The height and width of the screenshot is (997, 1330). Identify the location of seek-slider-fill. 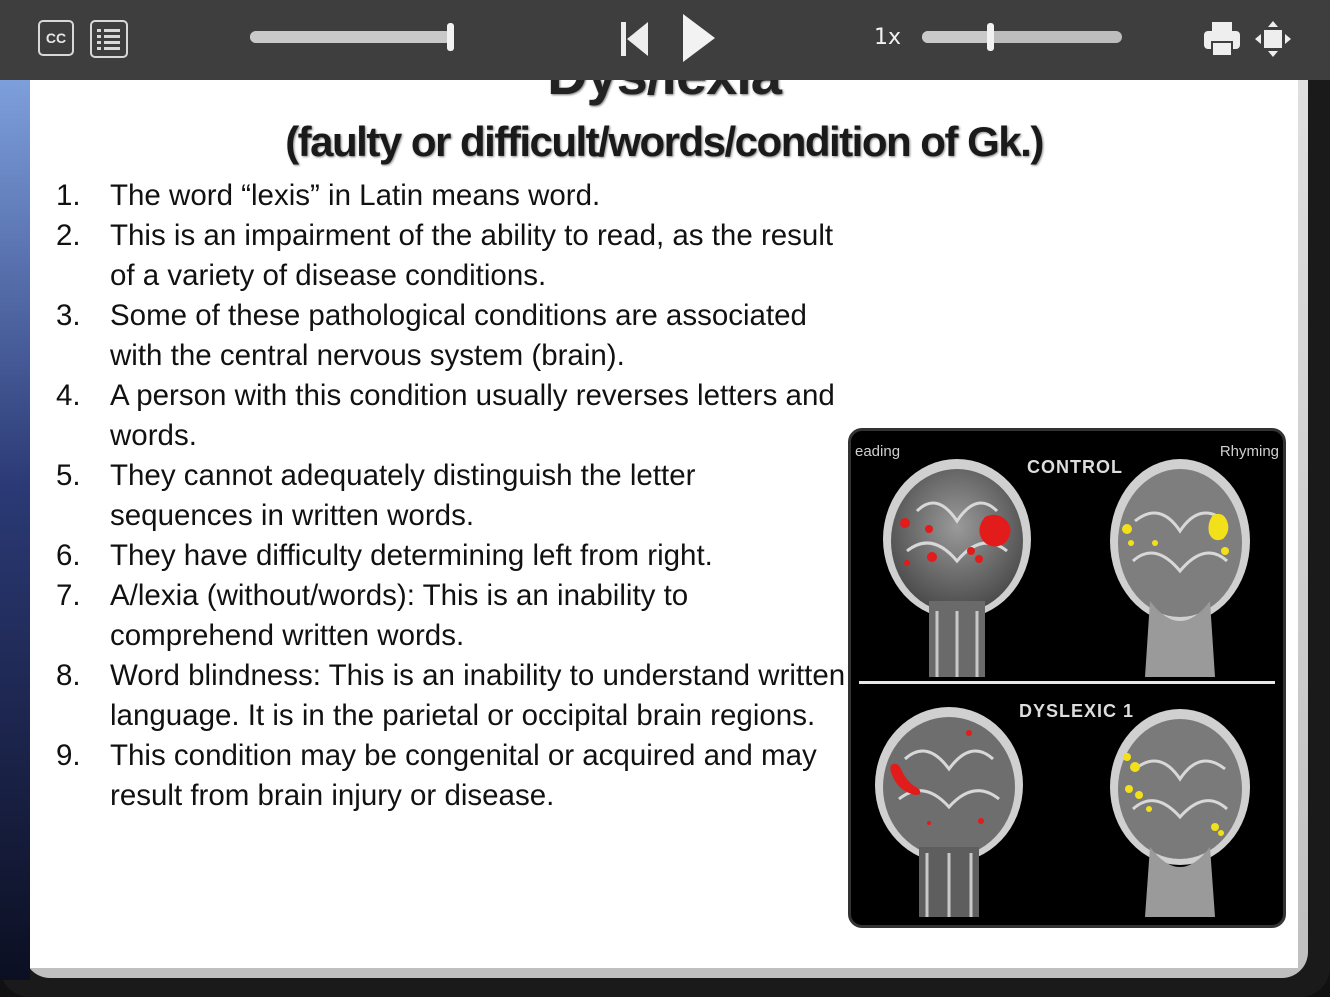
(350, 37).